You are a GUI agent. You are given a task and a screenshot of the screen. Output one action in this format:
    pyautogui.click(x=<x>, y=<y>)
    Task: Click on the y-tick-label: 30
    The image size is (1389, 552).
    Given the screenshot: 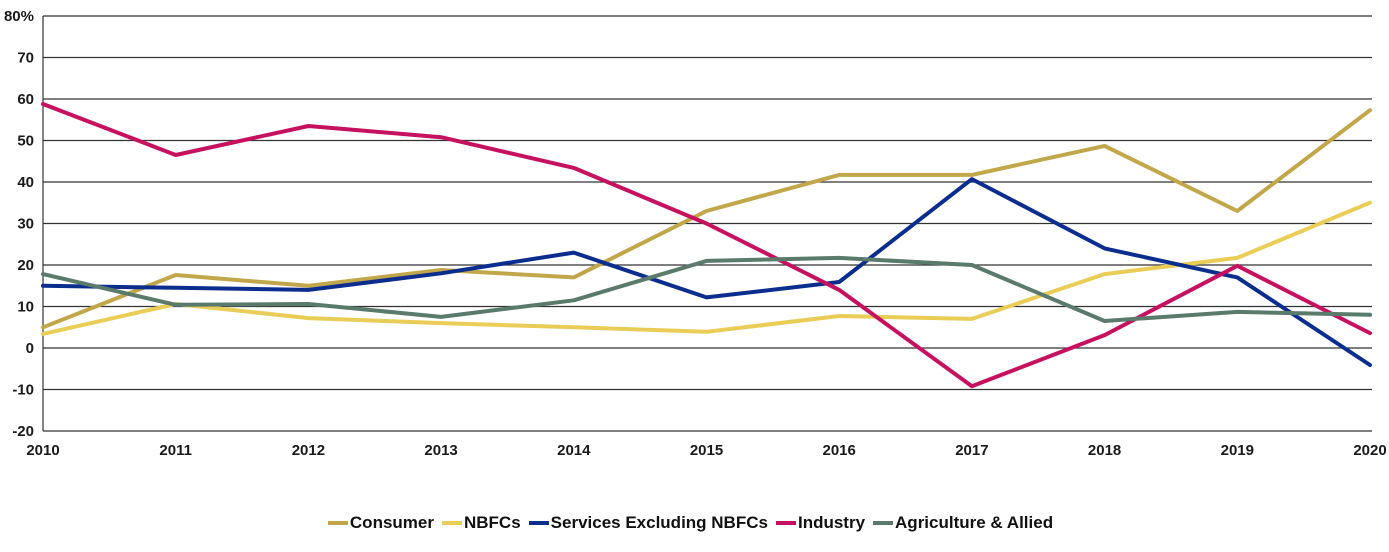 What is the action you would take?
    pyautogui.click(x=25, y=224)
    